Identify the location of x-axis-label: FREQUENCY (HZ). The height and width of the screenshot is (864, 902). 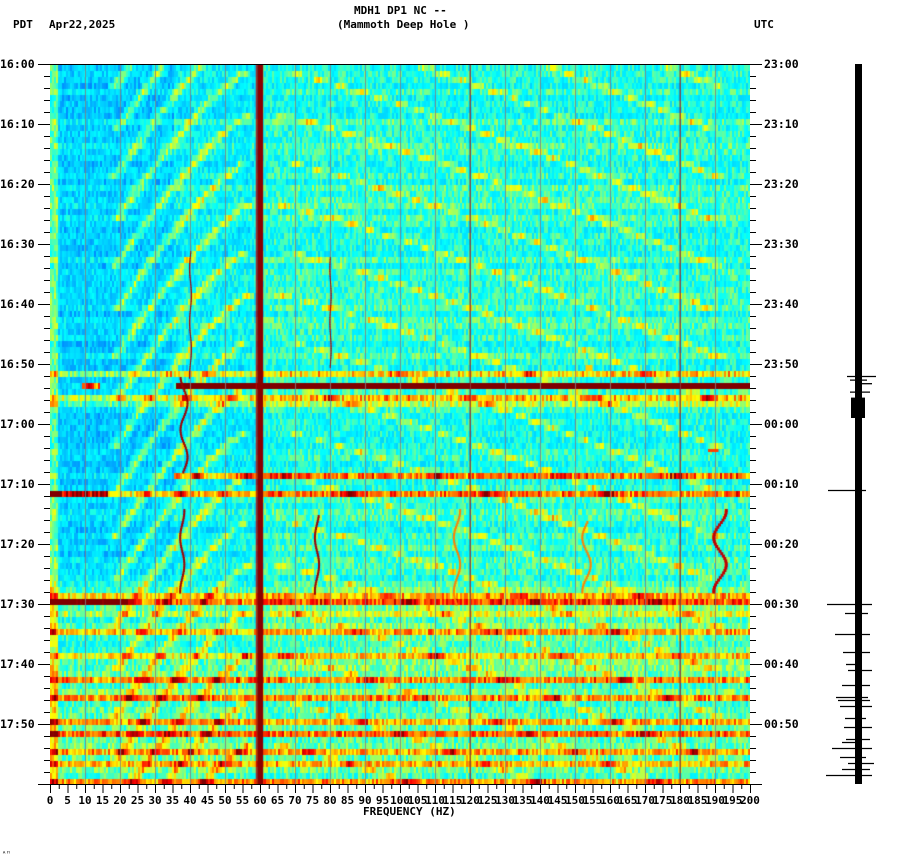
(409, 811).